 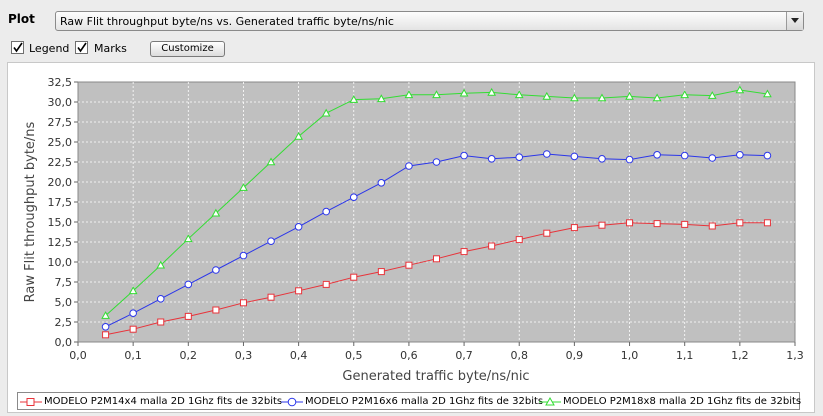 I want to click on plot-label: Plot, so click(x=21, y=19).